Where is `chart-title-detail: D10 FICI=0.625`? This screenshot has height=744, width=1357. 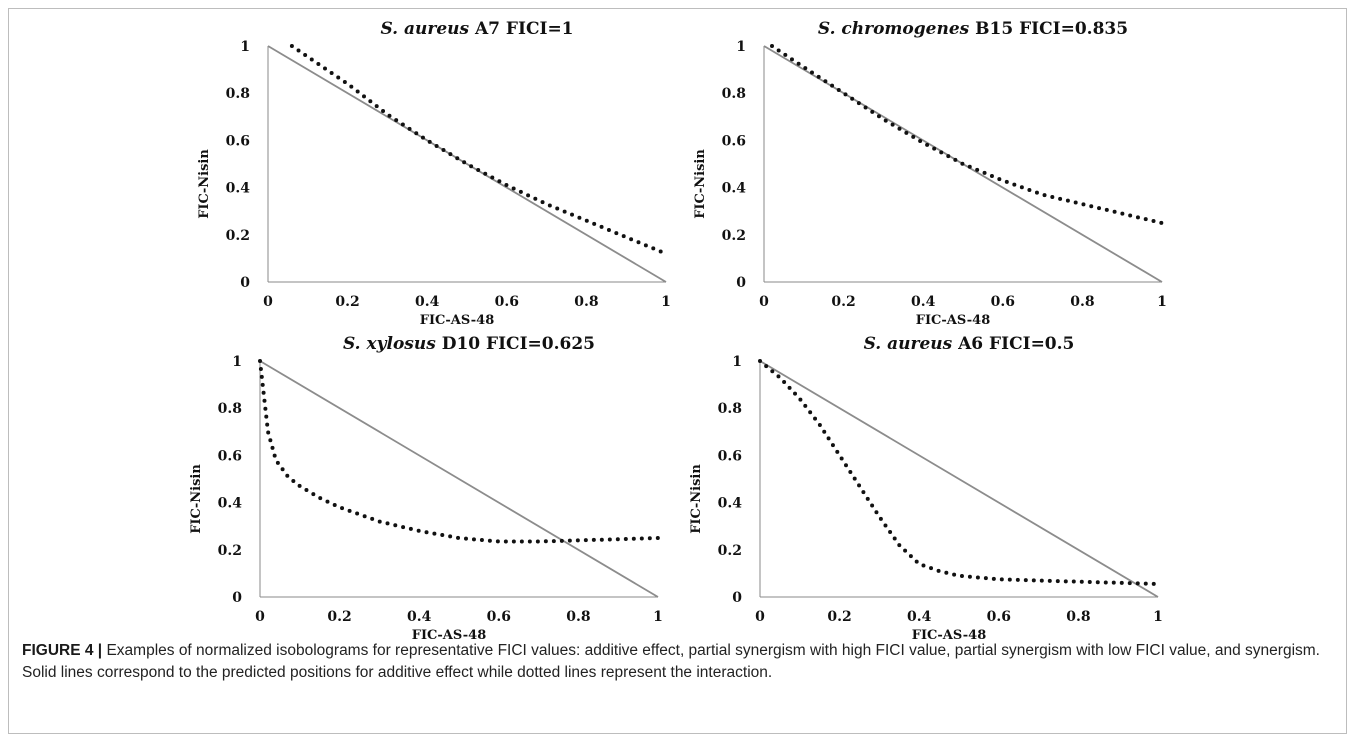 chart-title-detail: D10 FICI=0.625 is located at coordinates (515, 344).